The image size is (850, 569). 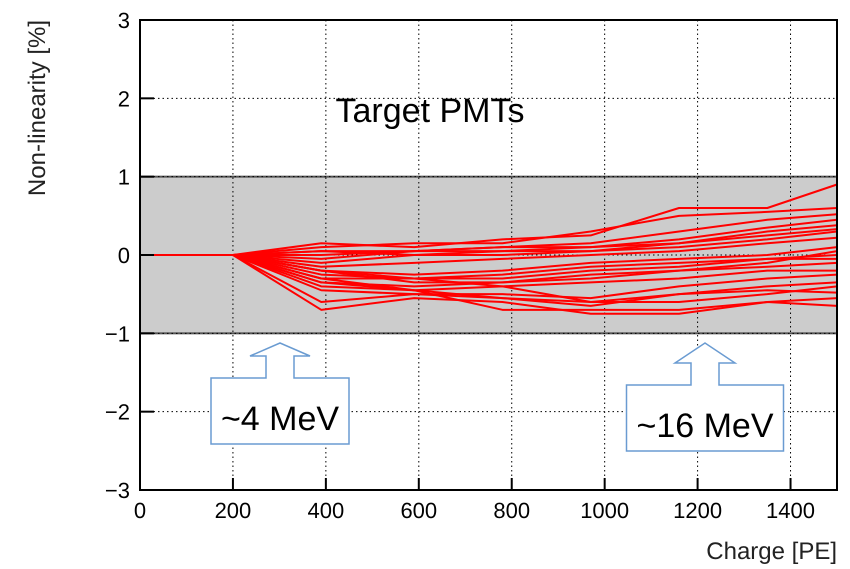 I want to click on x-tick-label: 1000, so click(x=605, y=510).